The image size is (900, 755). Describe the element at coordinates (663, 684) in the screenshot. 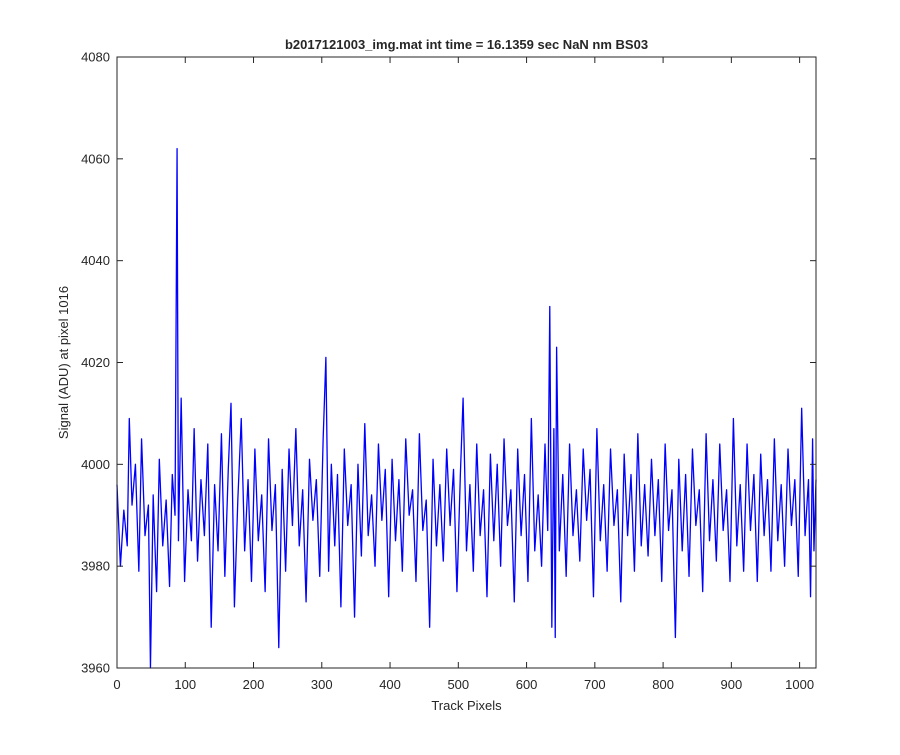

I see `x-tick-label: 800` at that location.